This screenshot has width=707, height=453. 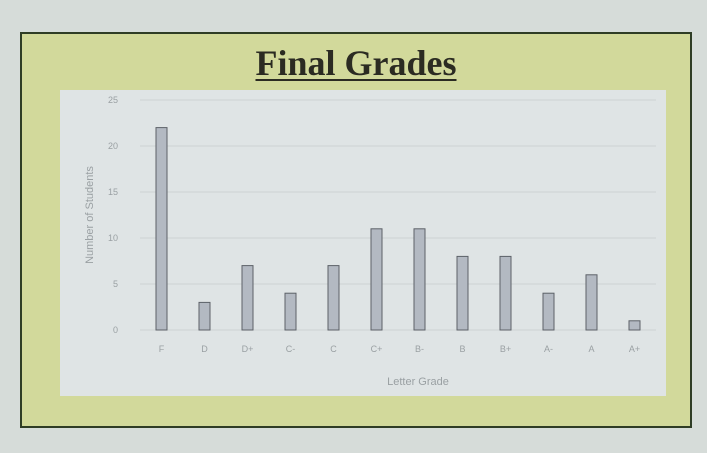 I want to click on x-tick-label: D+, so click(x=248, y=349).